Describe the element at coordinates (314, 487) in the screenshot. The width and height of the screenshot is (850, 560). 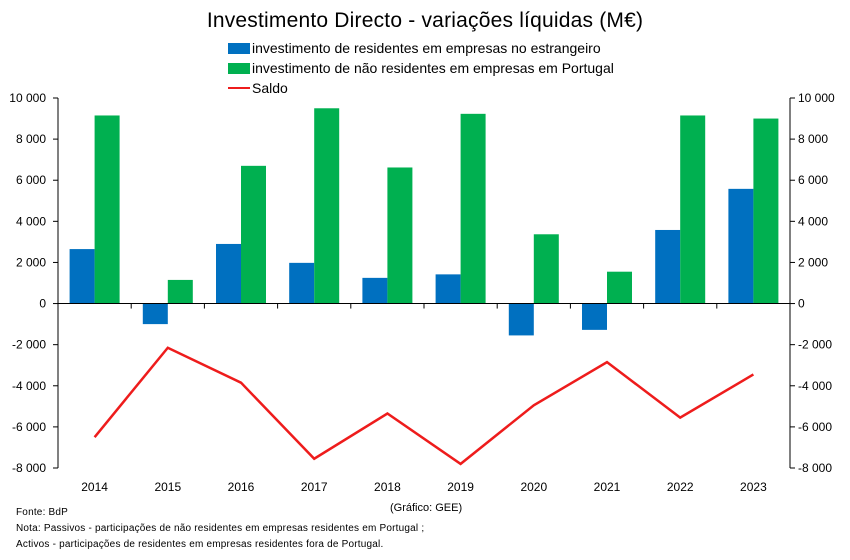
I see `x-tick-label: 2017` at that location.